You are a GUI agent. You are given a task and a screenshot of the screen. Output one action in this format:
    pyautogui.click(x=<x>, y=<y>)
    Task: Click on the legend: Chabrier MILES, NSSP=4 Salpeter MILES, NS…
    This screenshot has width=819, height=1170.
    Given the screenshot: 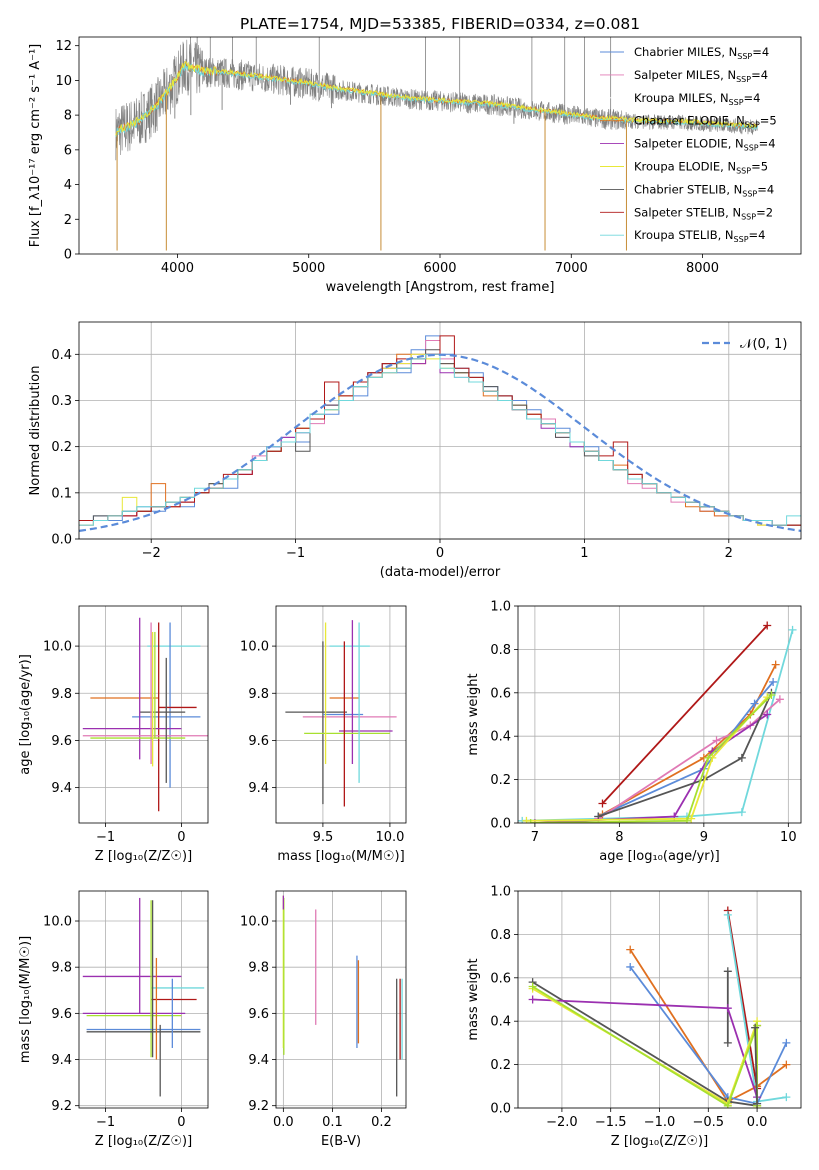 What is the action you would take?
    pyautogui.click(x=688, y=144)
    